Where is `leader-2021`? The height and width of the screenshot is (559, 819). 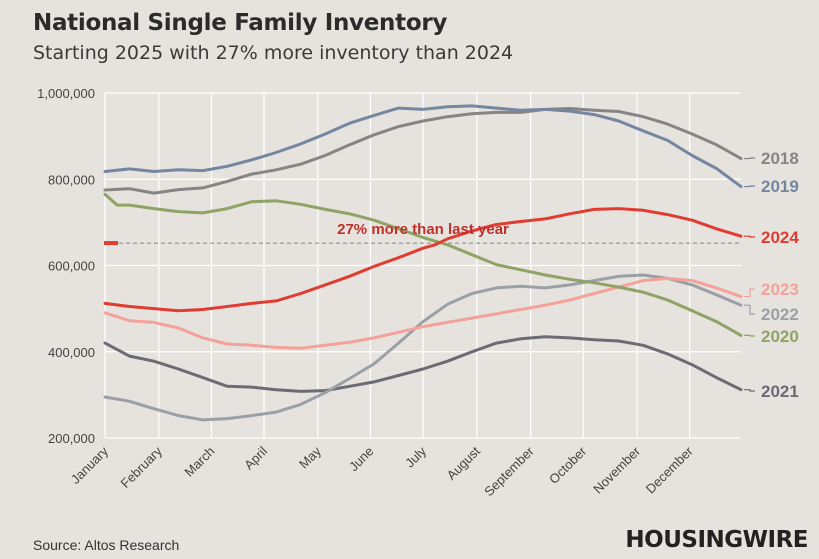
leader-2021 is located at coordinates (749, 390).